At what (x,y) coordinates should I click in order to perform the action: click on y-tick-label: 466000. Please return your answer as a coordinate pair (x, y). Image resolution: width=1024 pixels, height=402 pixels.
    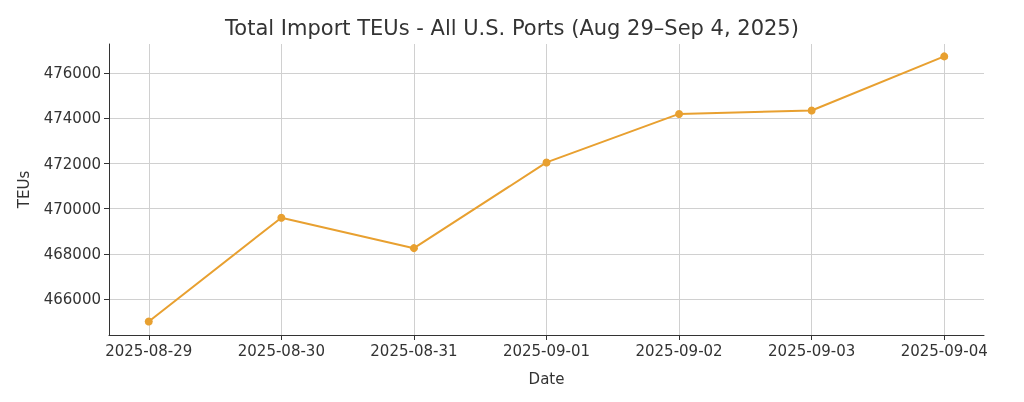
    Looking at the image, I should click on (72, 298).